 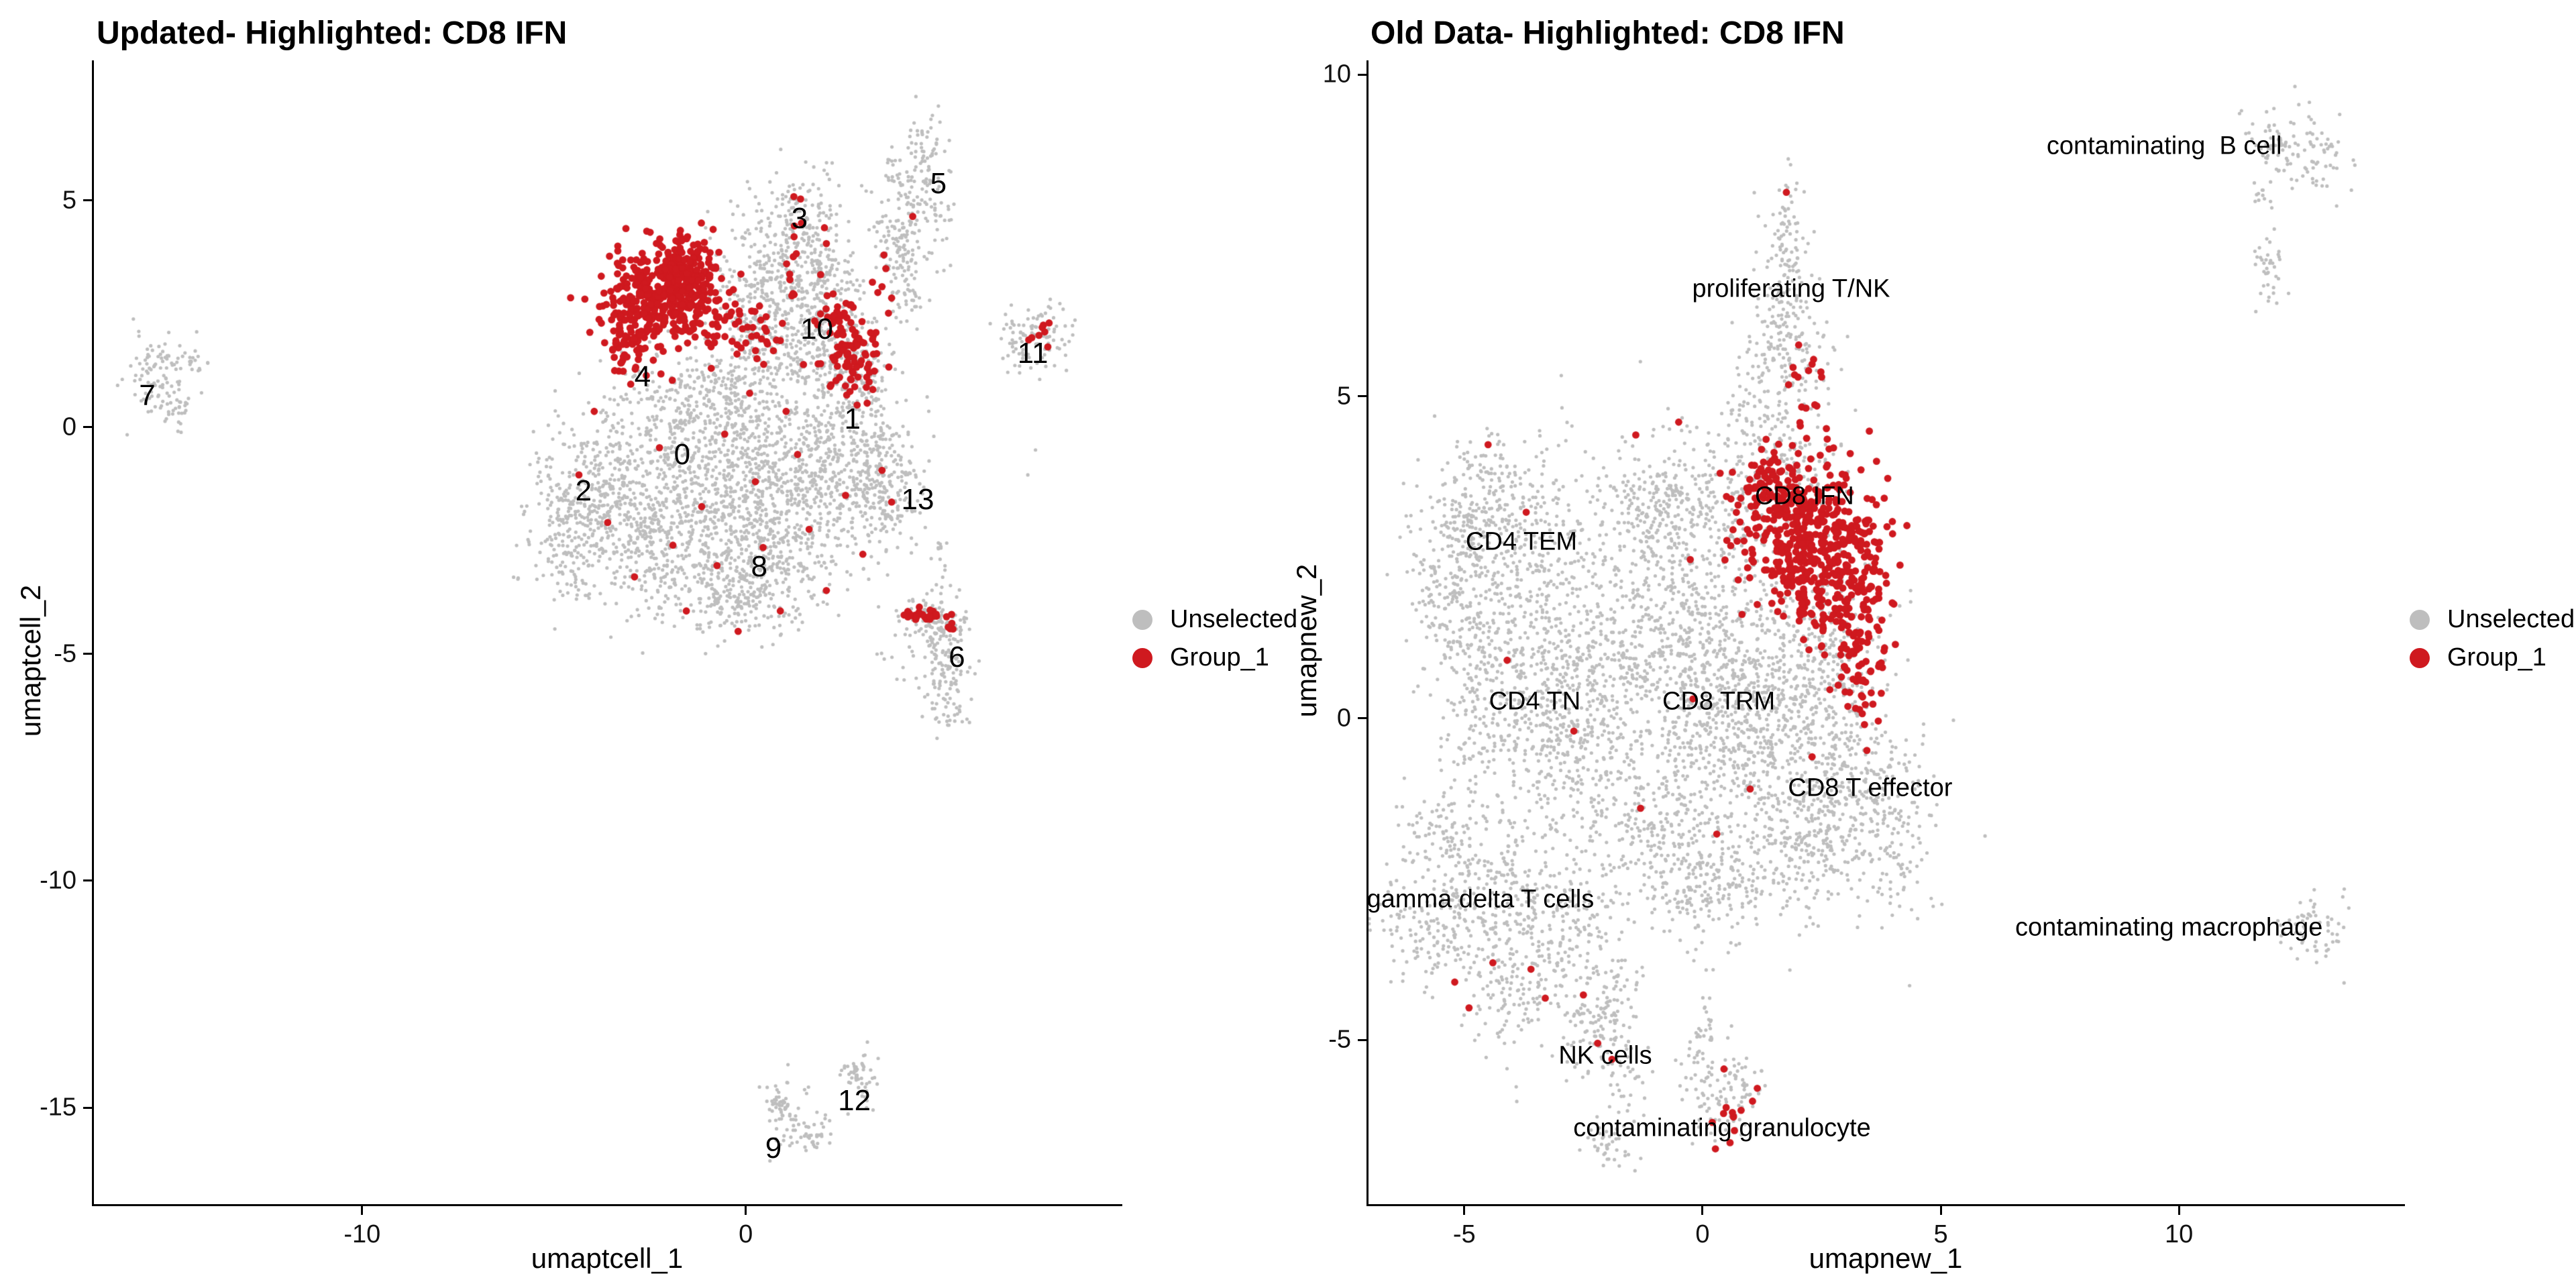 What do you see at coordinates (1940, 1234) in the screenshot?
I see `x-tick-label: 5` at bounding box center [1940, 1234].